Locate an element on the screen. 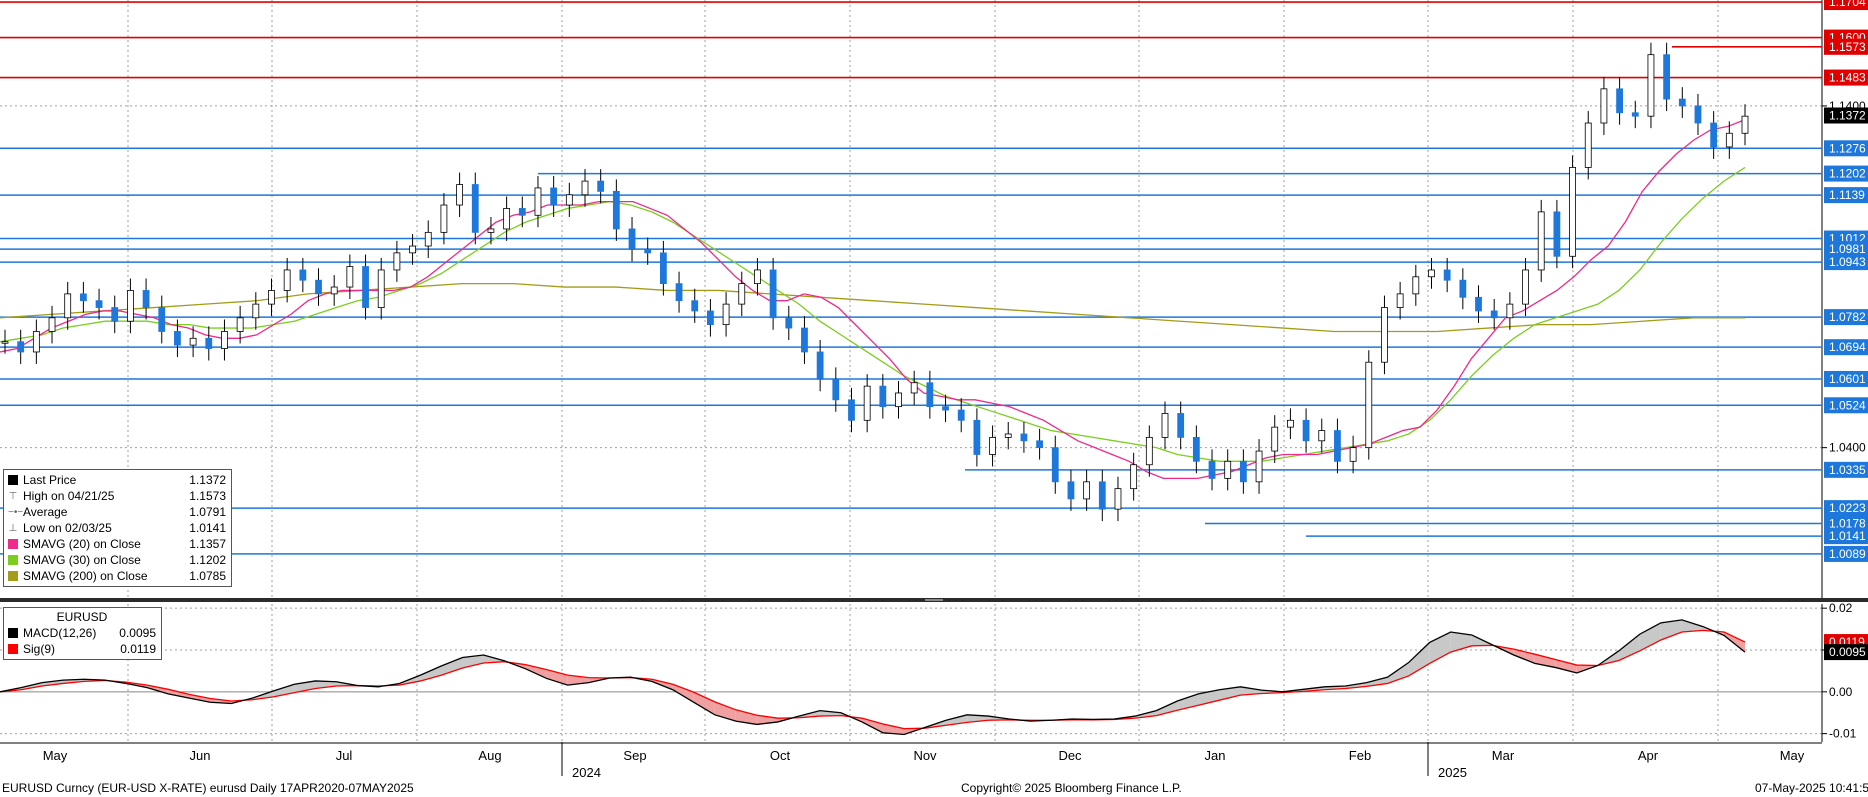 This screenshot has width=1868, height=797. macd-series is located at coordinates (873, 677).